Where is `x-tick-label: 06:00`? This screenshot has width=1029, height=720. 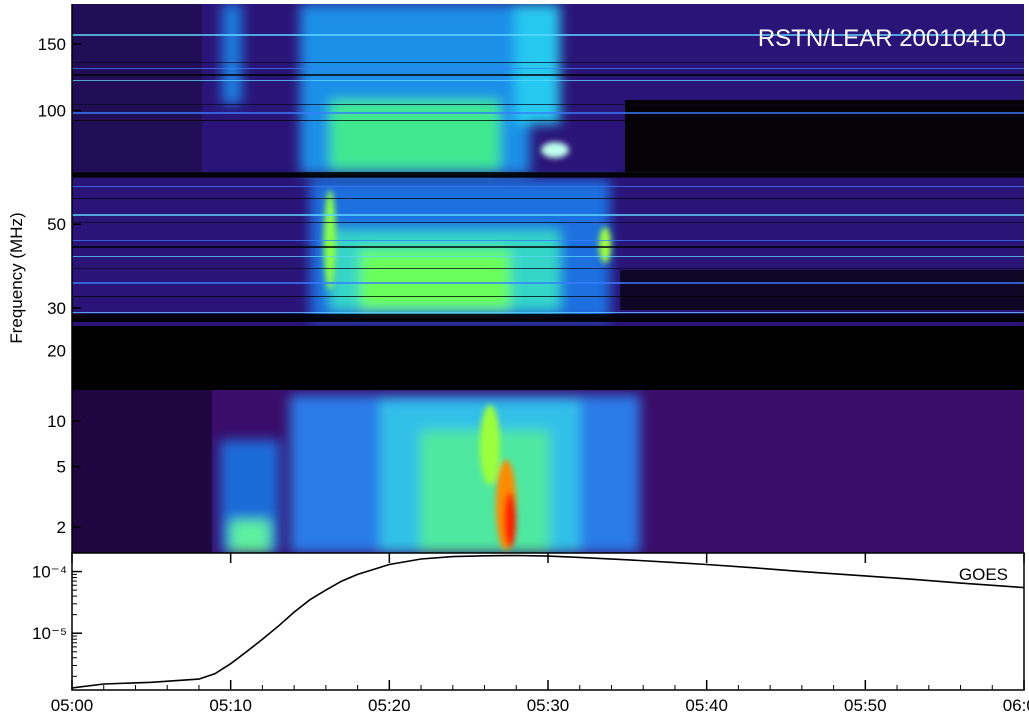 x-tick-label: 06:00 is located at coordinates (1016, 705).